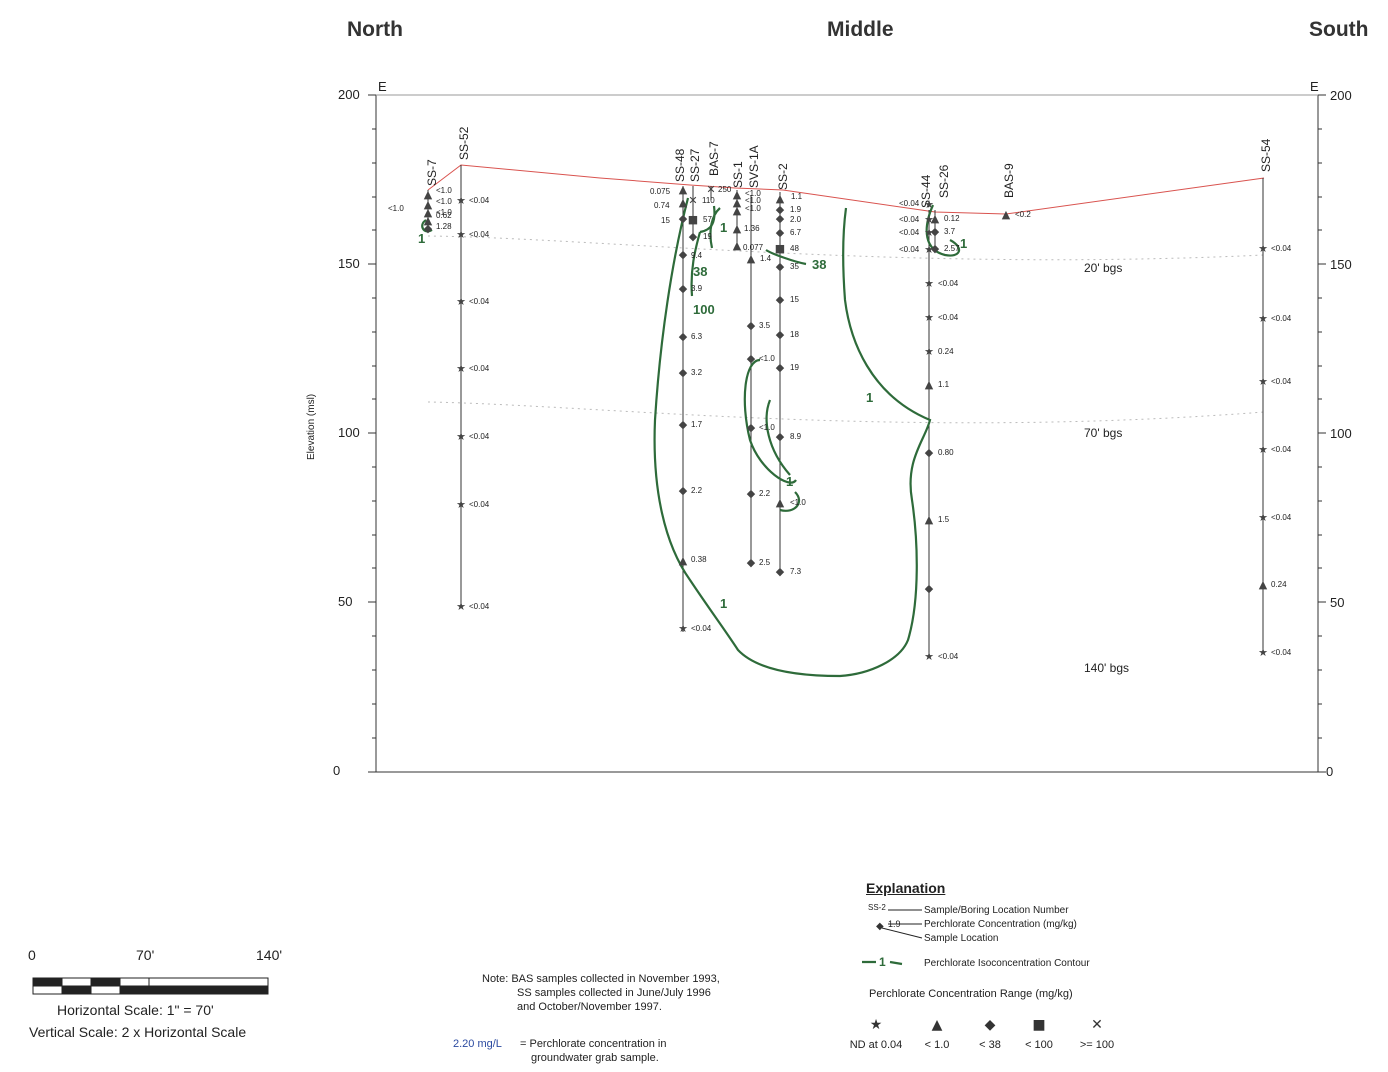 Image resolution: width=1388 pixels, height=1072 pixels. Describe the element at coordinates (614, 993) in the screenshot. I see `note-line-2: SS samples collected in June/July 1996` at that location.